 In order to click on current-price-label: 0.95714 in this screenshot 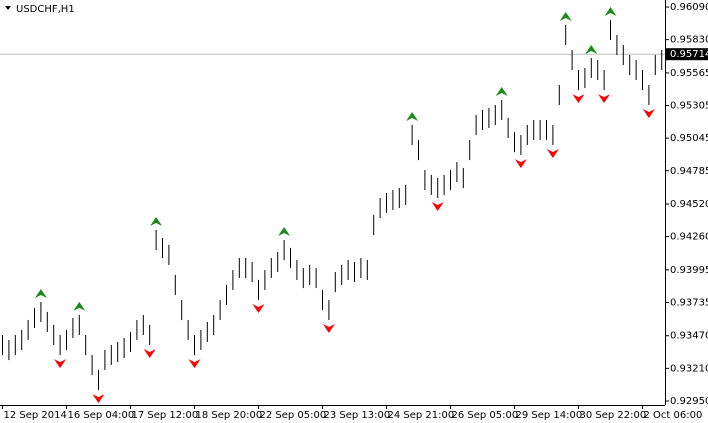, I will do `click(689, 54)`.